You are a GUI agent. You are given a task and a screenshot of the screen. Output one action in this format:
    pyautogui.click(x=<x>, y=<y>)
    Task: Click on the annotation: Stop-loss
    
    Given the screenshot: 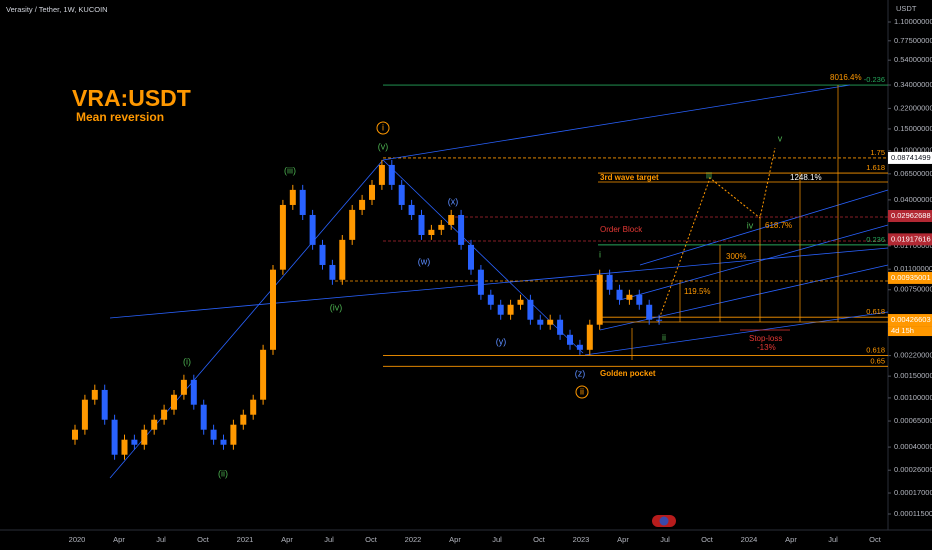 What is the action you would take?
    pyautogui.click(x=765, y=338)
    